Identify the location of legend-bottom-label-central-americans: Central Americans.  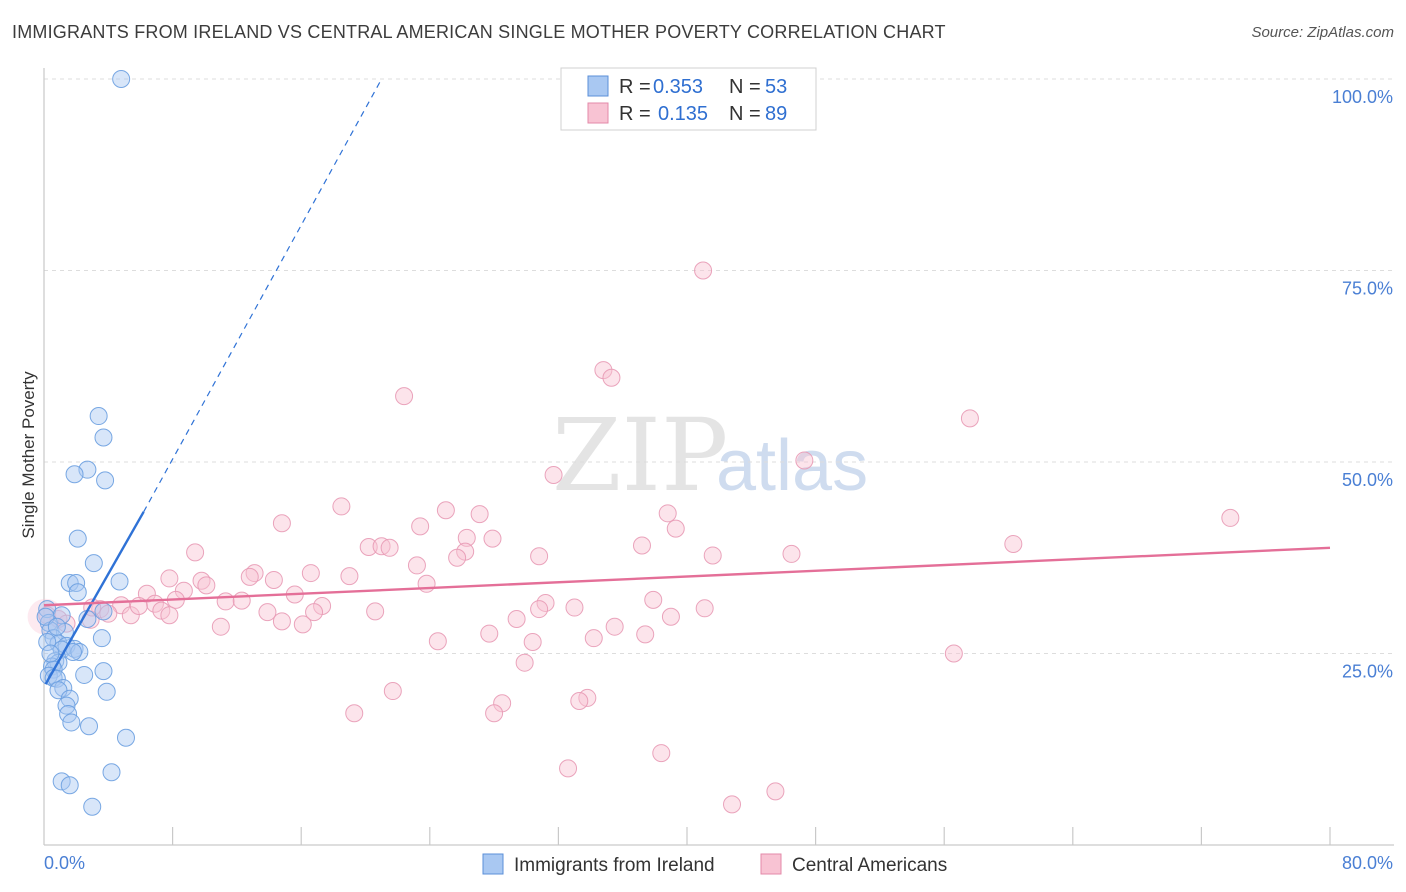
(869, 865).